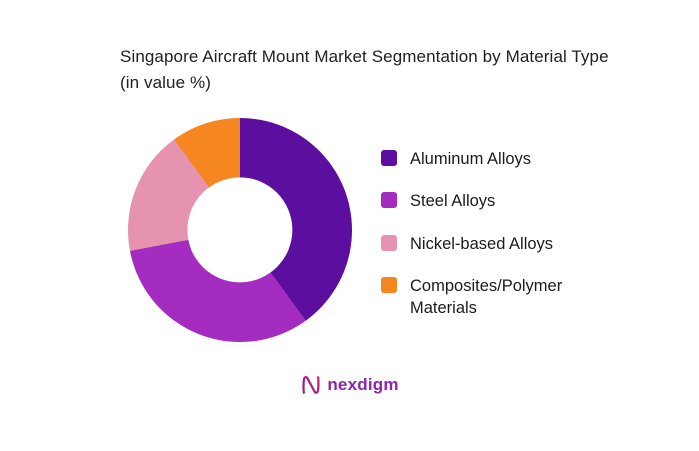 Image resolution: width=699 pixels, height=451 pixels. Describe the element at coordinates (482, 243) in the screenshot. I see `legend-label: Nickel-based Alloys` at that location.